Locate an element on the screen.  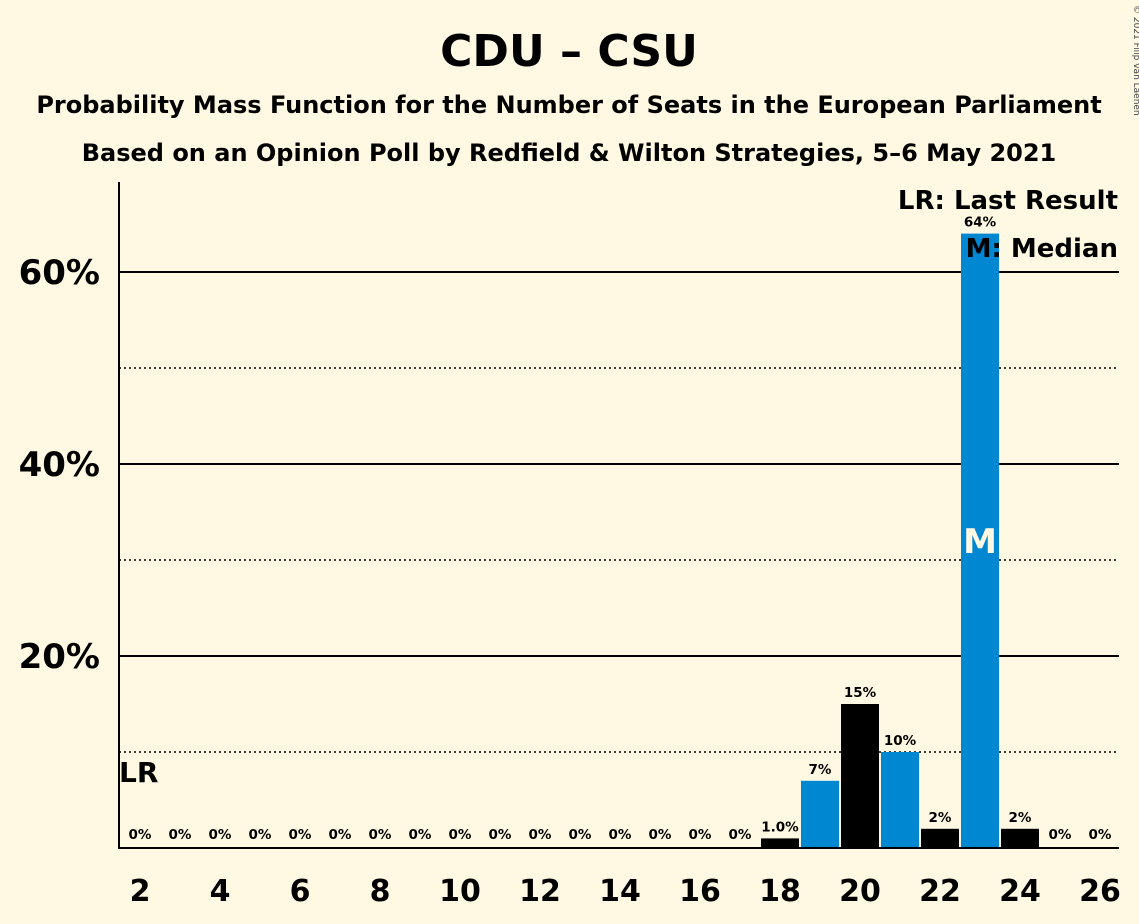
data-label-seat-9: 0% is located at coordinates (420, 835).